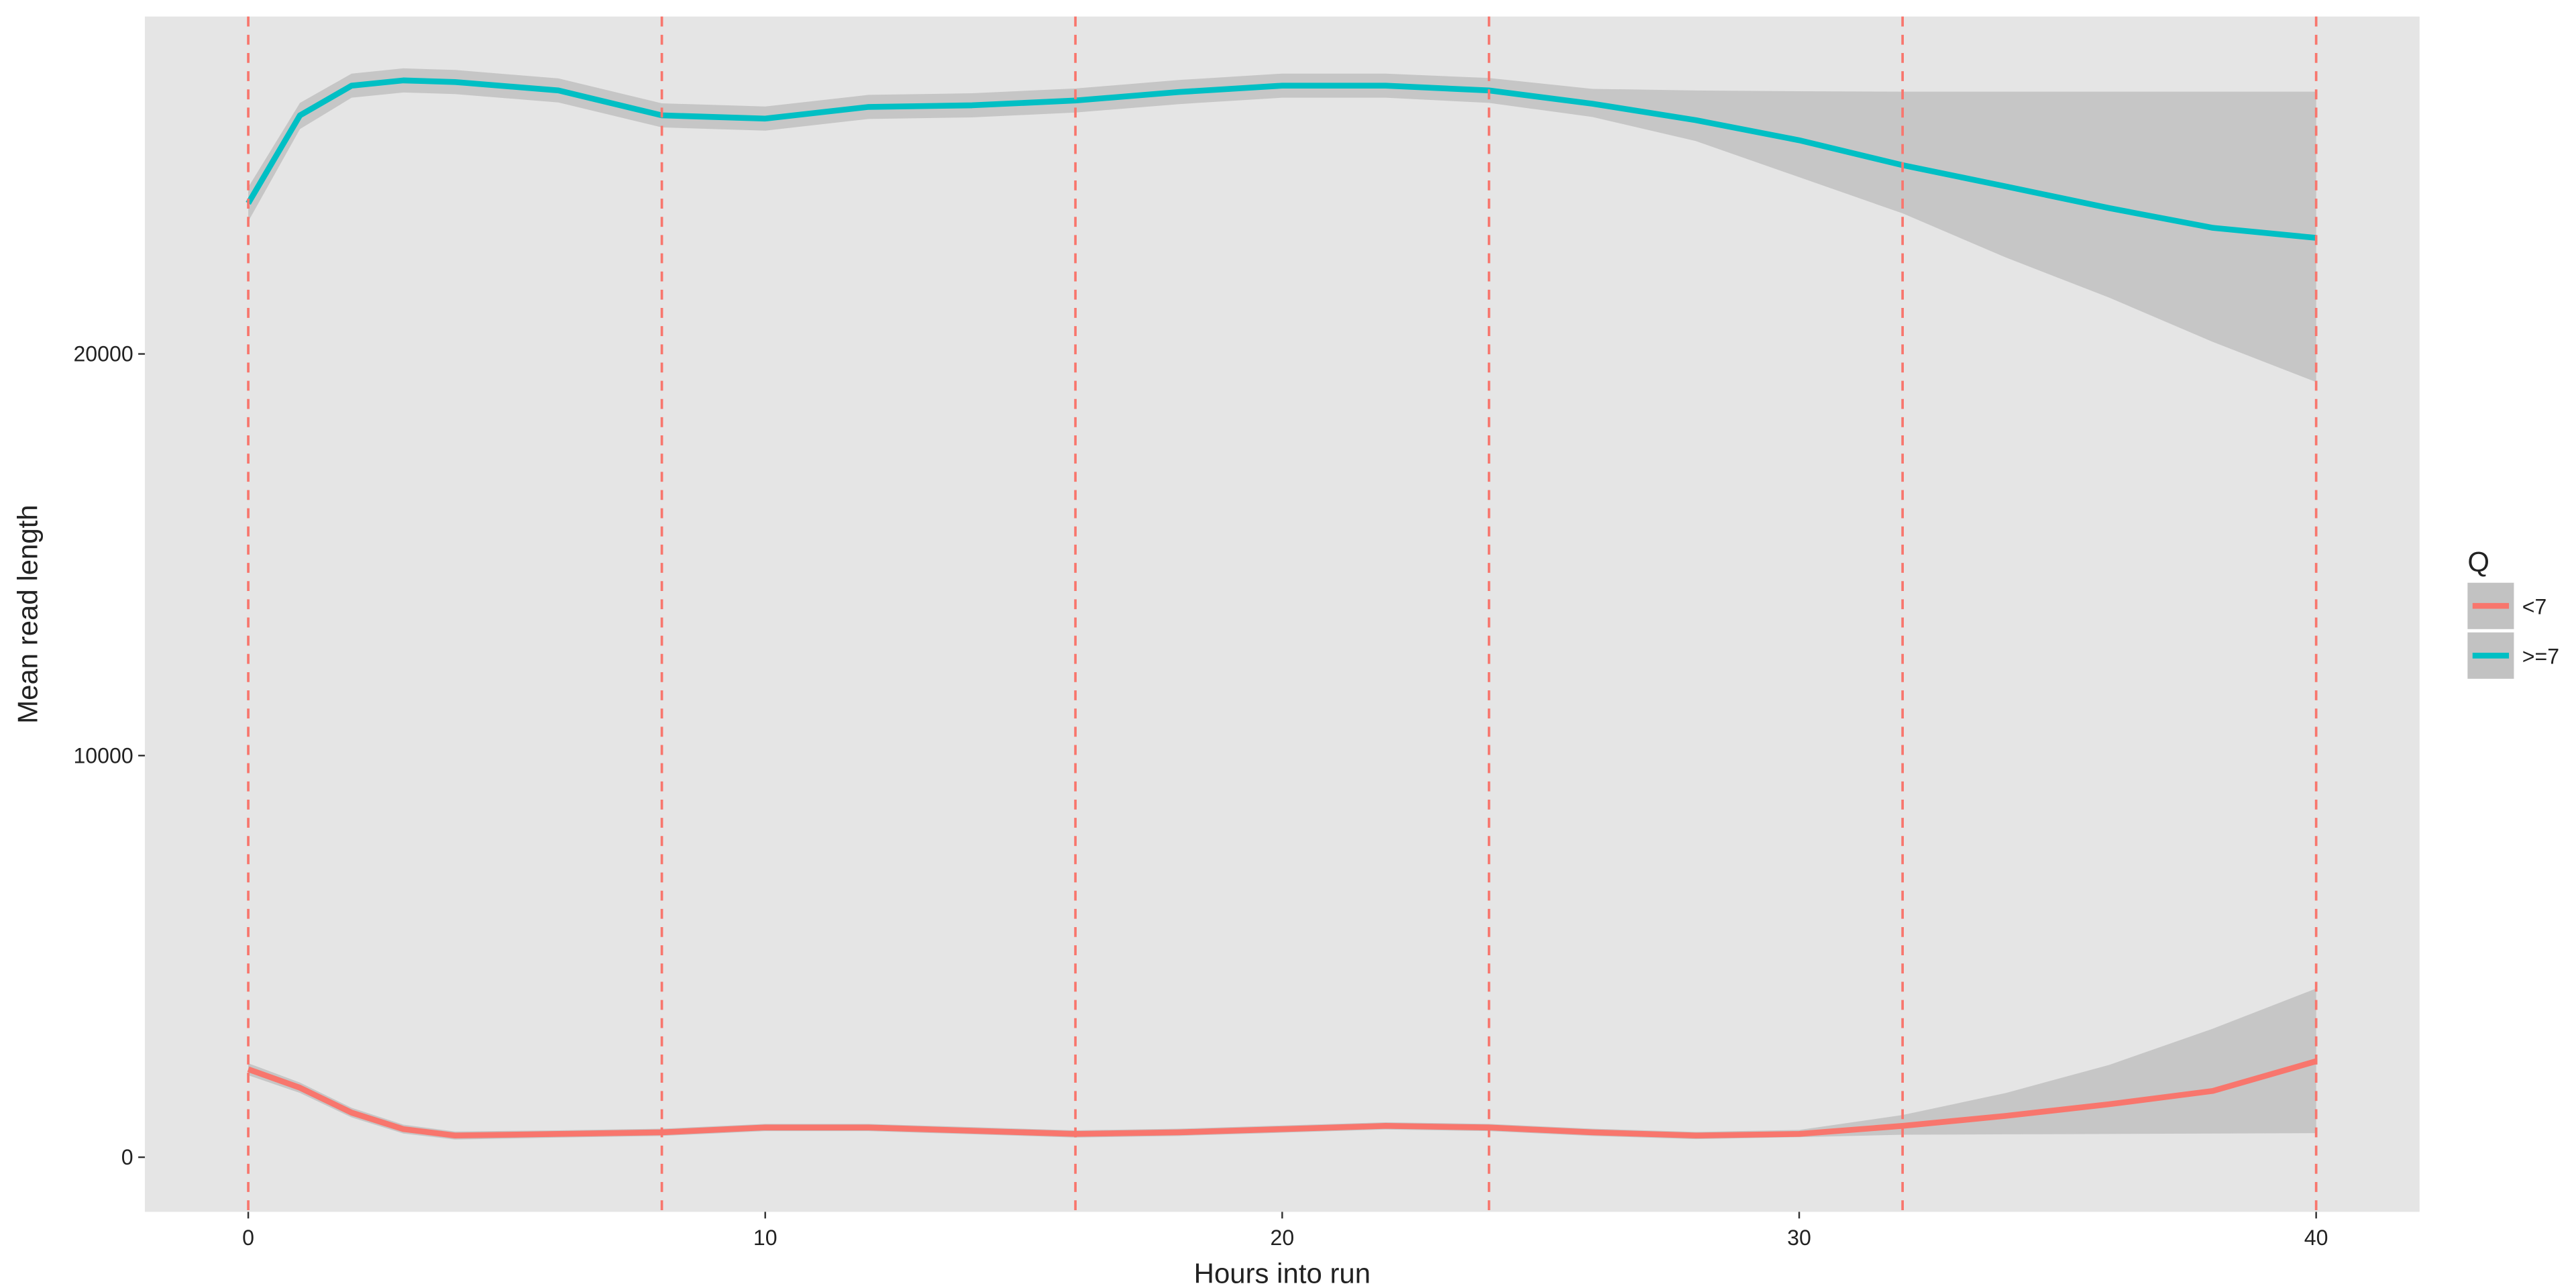 This screenshot has height=1288, width=2576. Describe the element at coordinates (1283, 1238) in the screenshot. I see `x-tick-label: 20` at that location.